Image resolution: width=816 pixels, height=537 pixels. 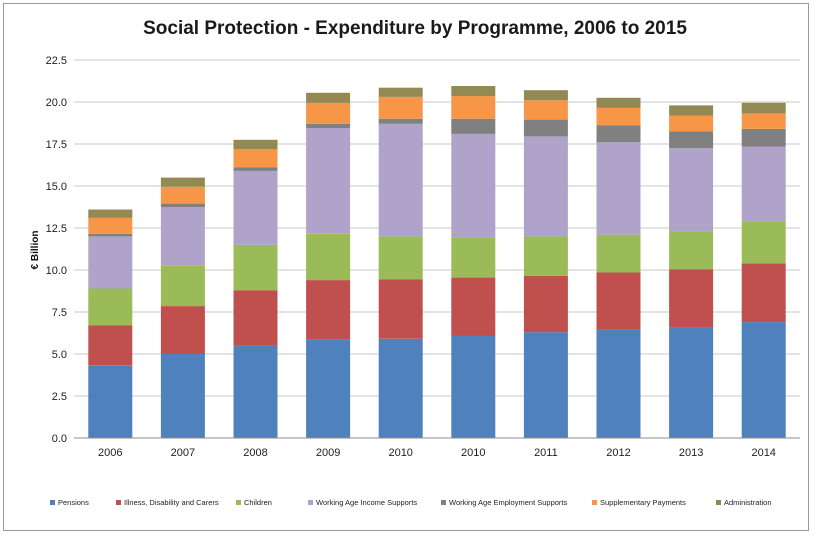 What do you see at coordinates (618, 453) in the screenshot?
I see `x-tick-label: 2012` at bounding box center [618, 453].